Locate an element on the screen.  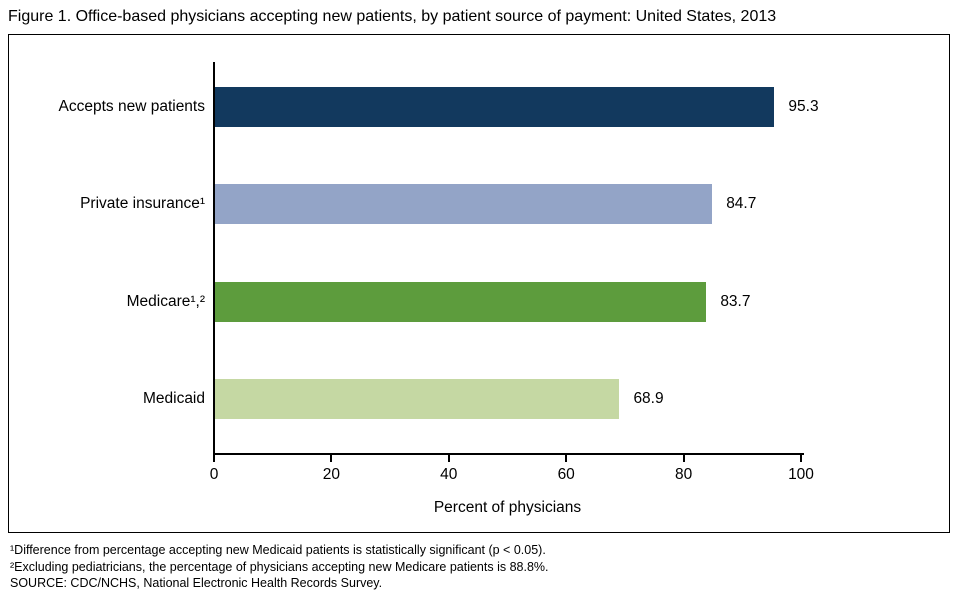
bar-track: 83.7 is located at coordinates (508, 302).